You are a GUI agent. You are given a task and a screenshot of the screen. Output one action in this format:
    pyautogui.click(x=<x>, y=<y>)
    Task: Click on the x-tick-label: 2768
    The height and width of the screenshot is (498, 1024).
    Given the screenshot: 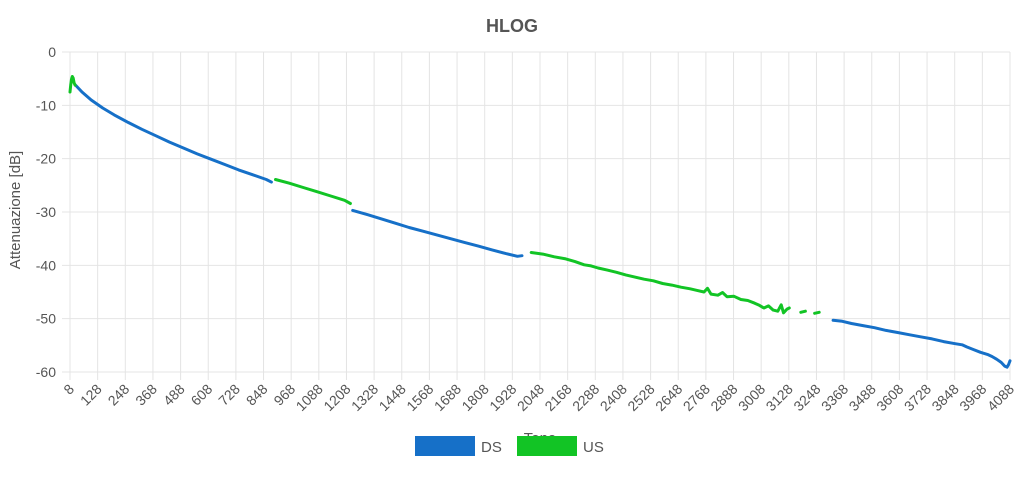 What is the action you would take?
    pyautogui.click(x=696, y=397)
    